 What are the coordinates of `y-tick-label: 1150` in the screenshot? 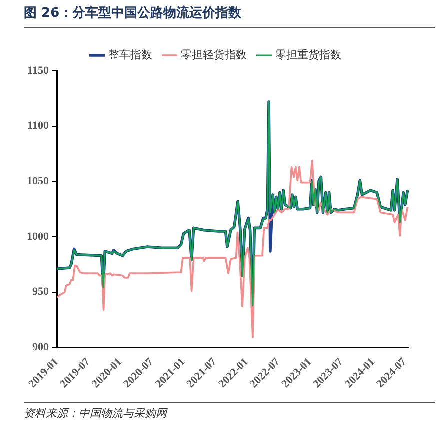 It's located at (39, 70).